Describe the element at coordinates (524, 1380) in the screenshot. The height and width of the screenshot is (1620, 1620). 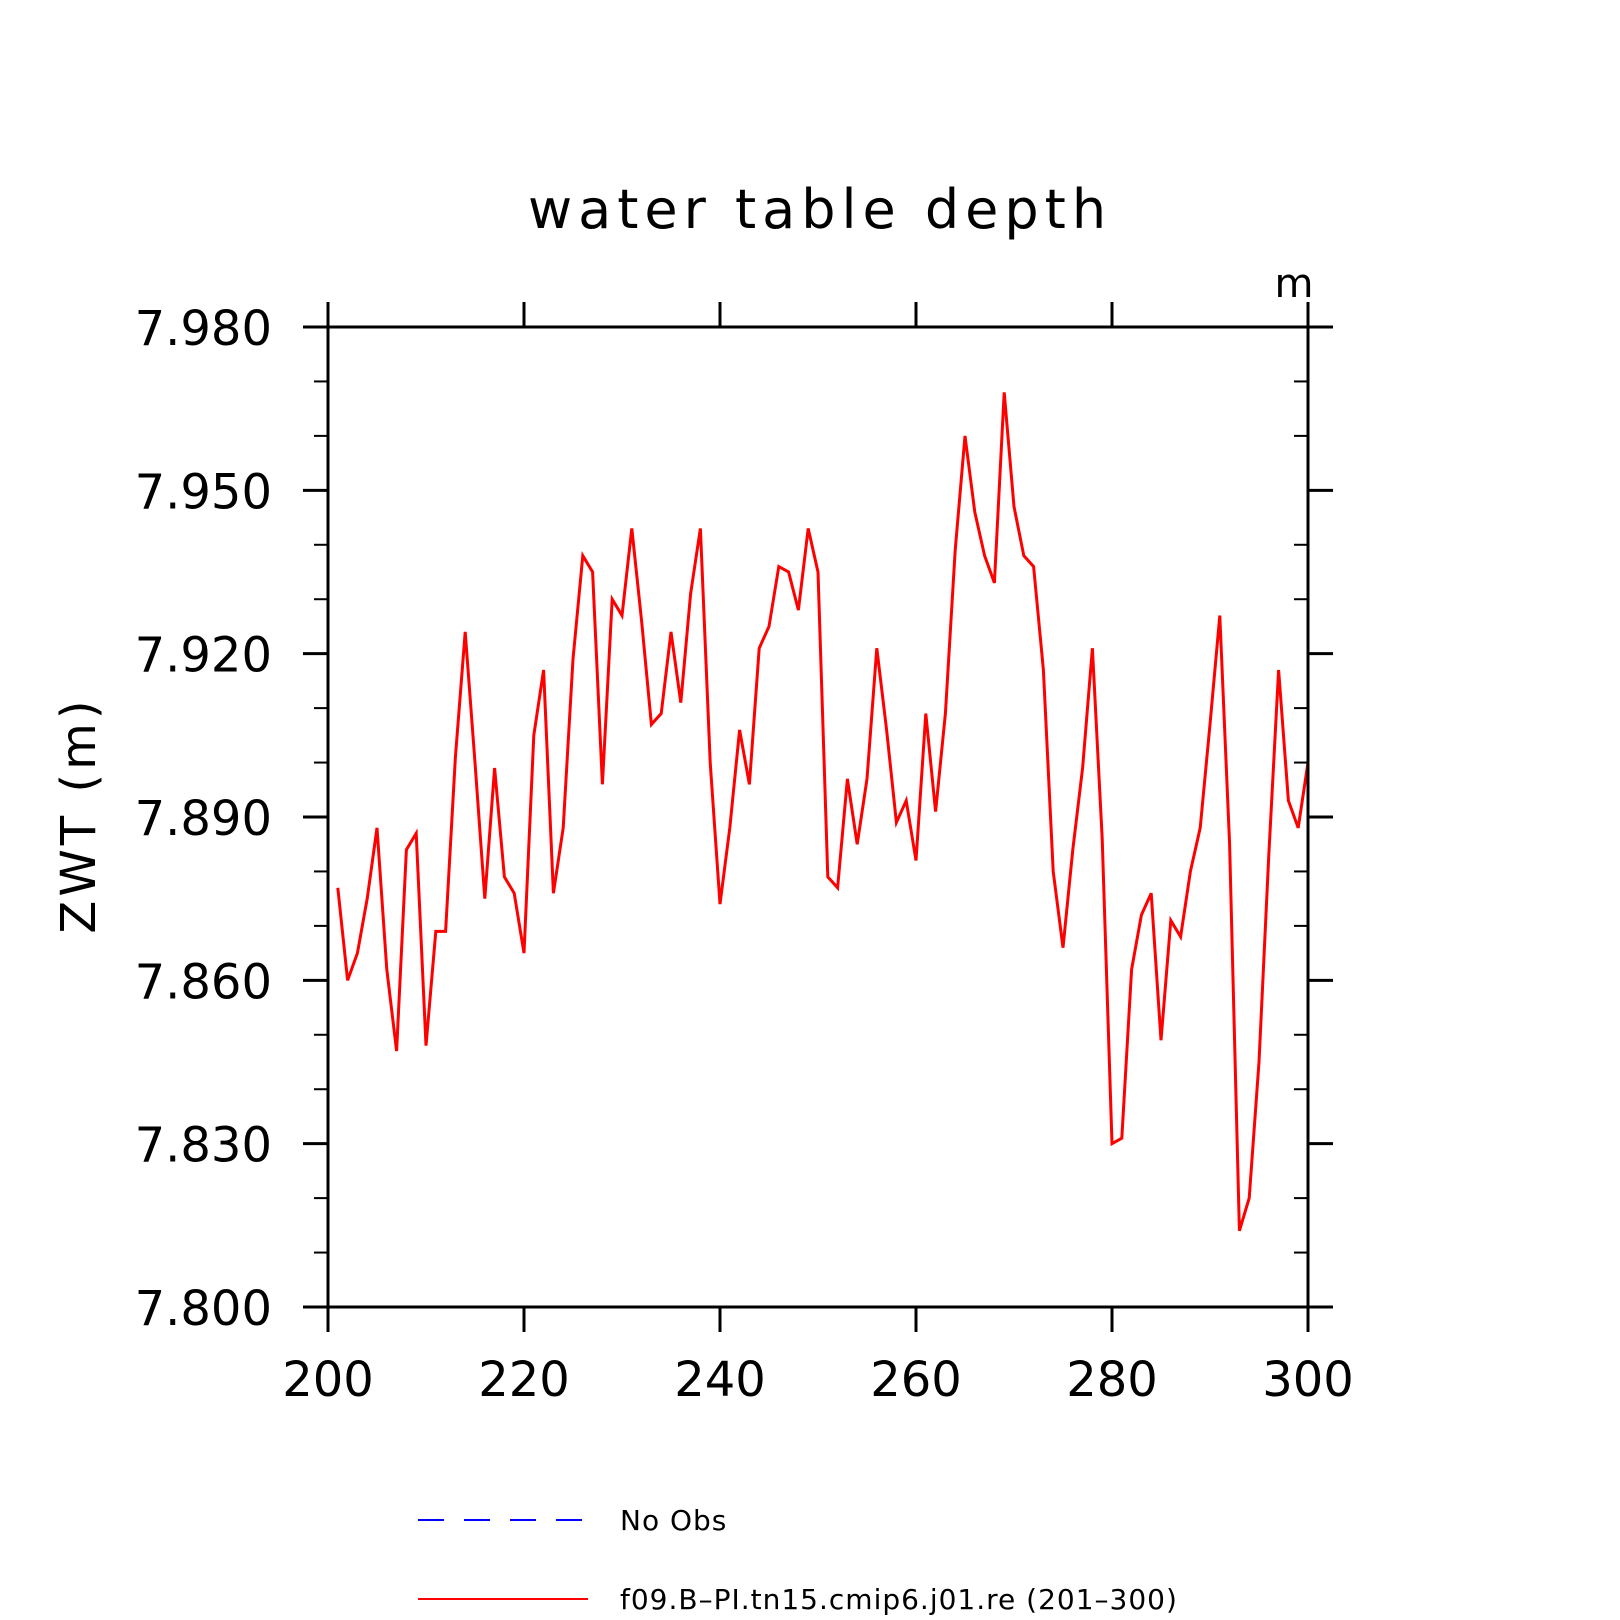
I see `x-tick-label: 220` at that location.